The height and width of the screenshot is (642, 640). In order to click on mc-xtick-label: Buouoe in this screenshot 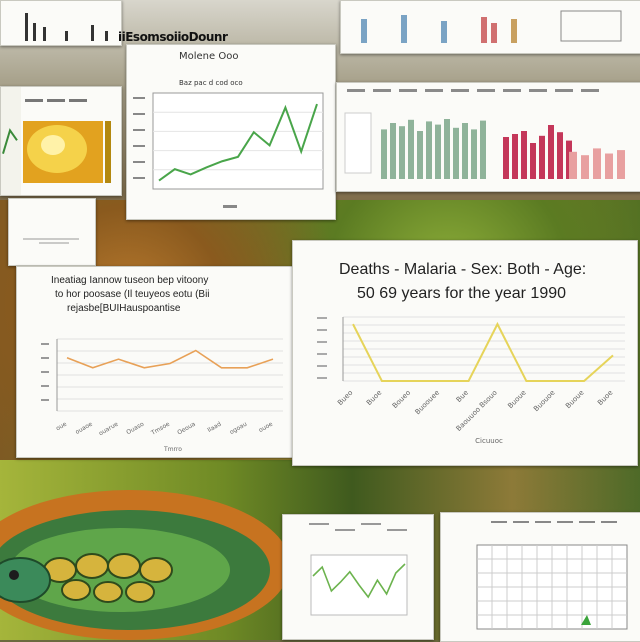, I will do `click(544, 401)`.